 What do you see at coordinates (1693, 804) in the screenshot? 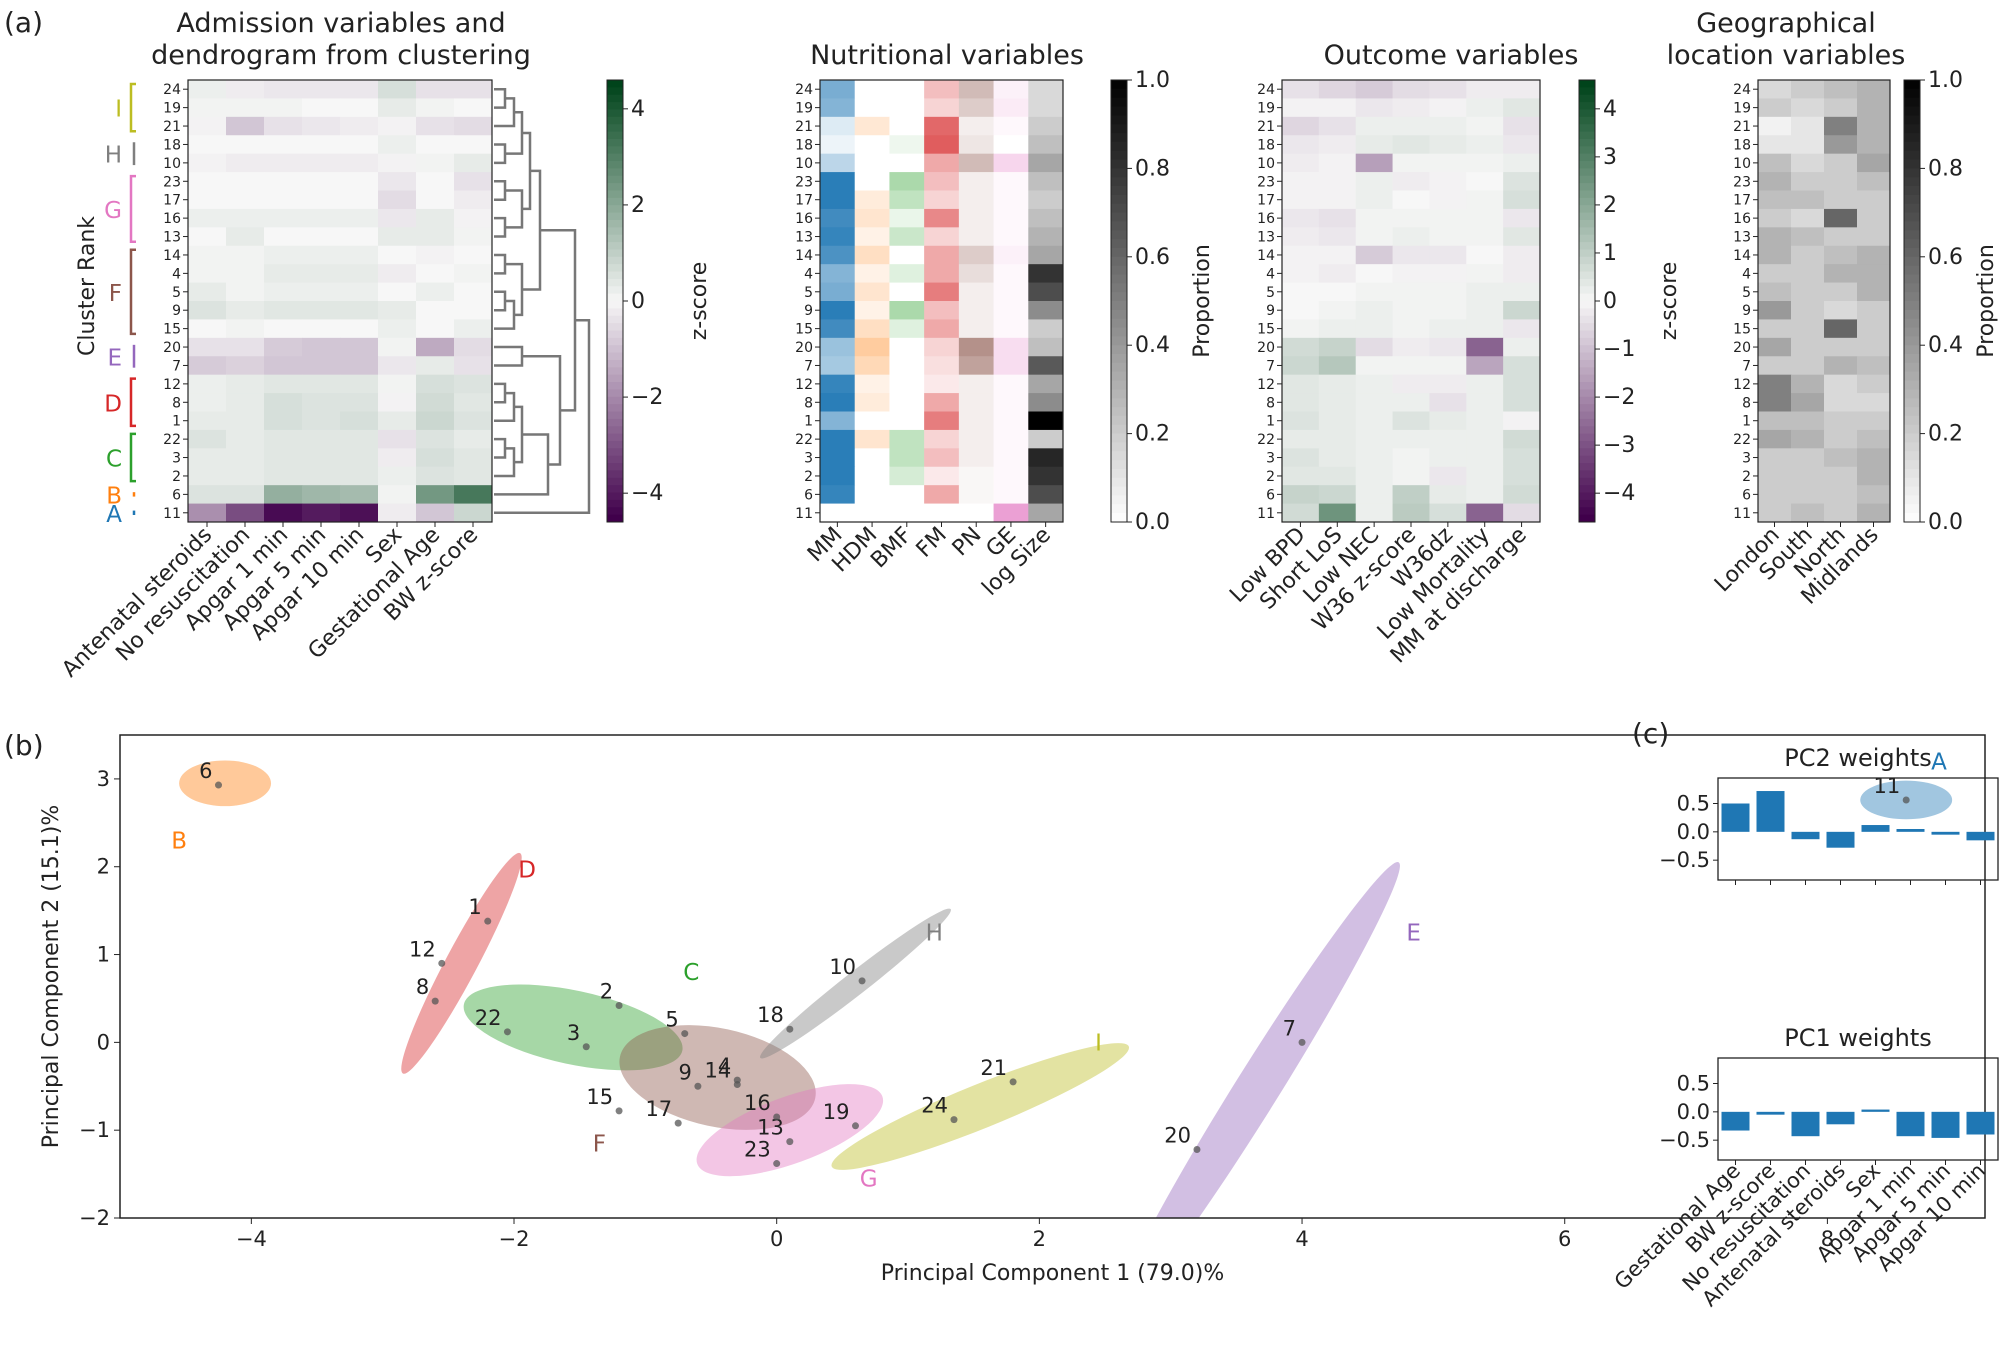
I see `pc2-ytick-label: 0.5` at bounding box center [1693, 804].